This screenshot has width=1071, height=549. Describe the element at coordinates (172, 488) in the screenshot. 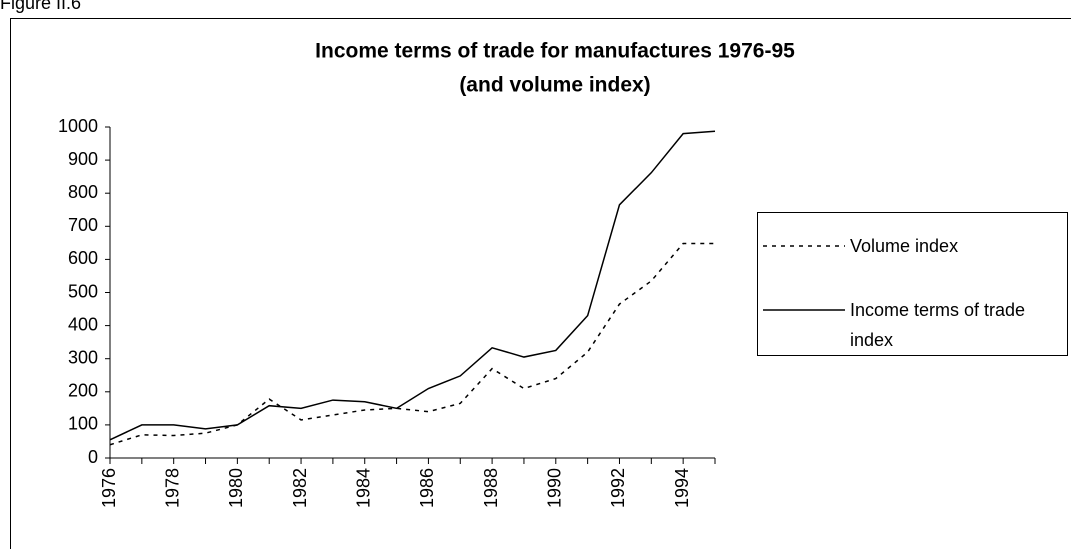

I see `x-tick-label: 1978` at that location.